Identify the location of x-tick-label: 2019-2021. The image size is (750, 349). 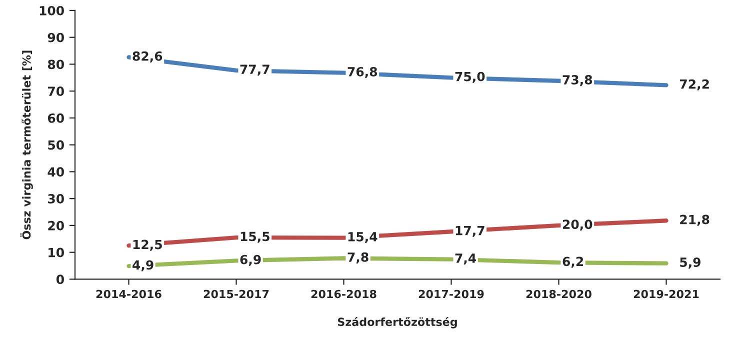
(666, 294).